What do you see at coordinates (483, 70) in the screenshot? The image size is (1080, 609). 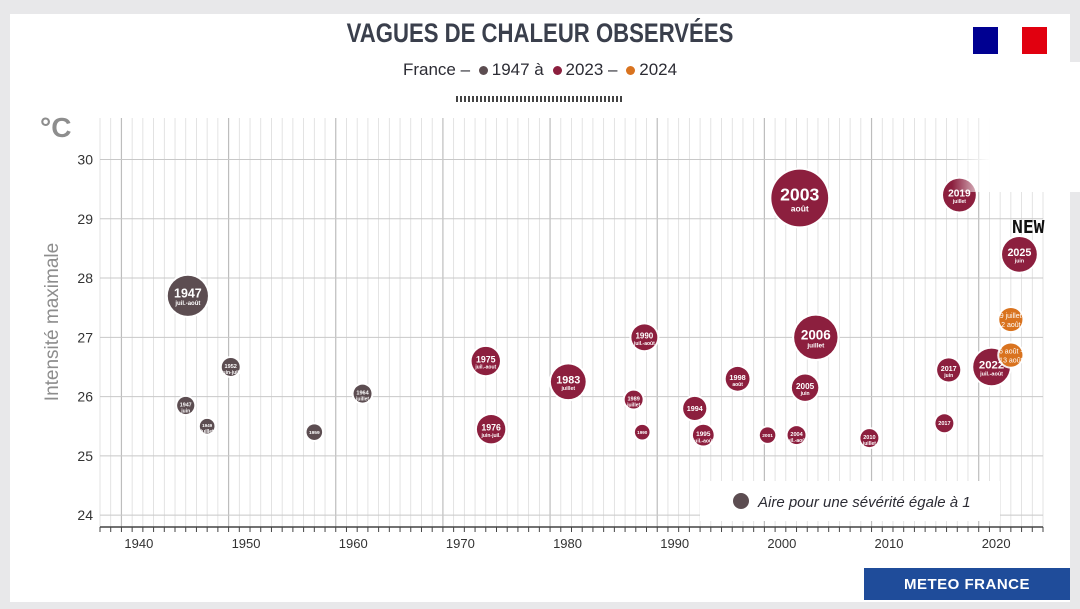 I see `historic-dot-icon` at bounding box center [483, 70].